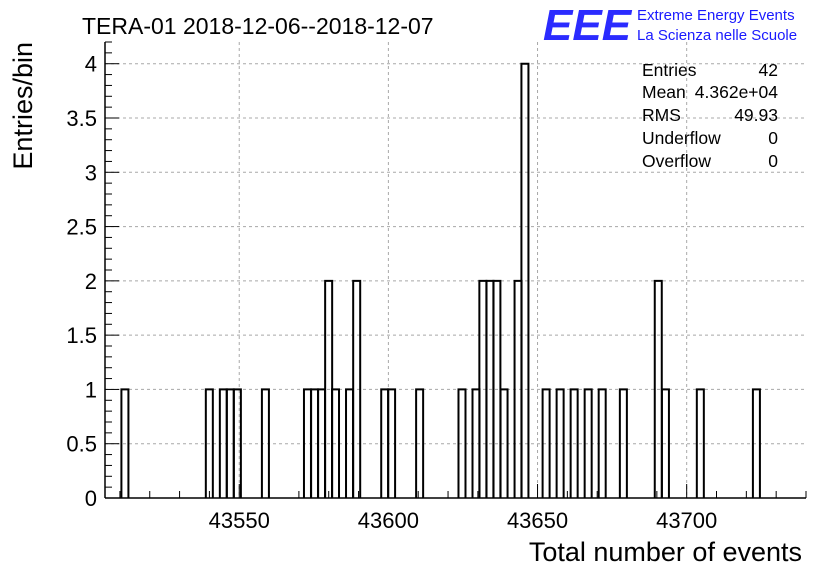 The height and width of the screenshot is (572, 836). What do you see at coordinates (717, 35) in the screenshot?
I see `eee-logo-line2: La Scienza nelle Scuole` at bounding box center [717, 35].